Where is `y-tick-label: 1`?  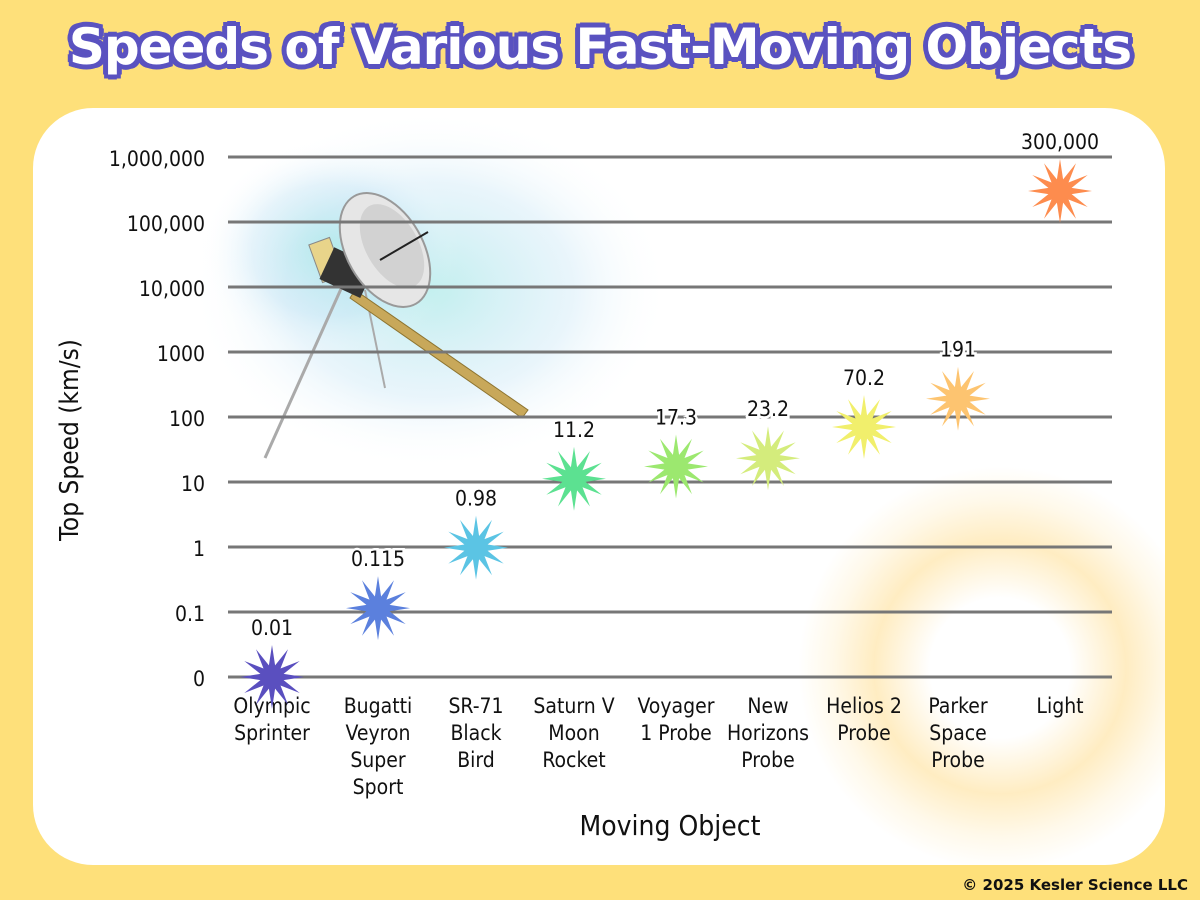
y-tick-label: 1 is located at coordinates (199, 549).